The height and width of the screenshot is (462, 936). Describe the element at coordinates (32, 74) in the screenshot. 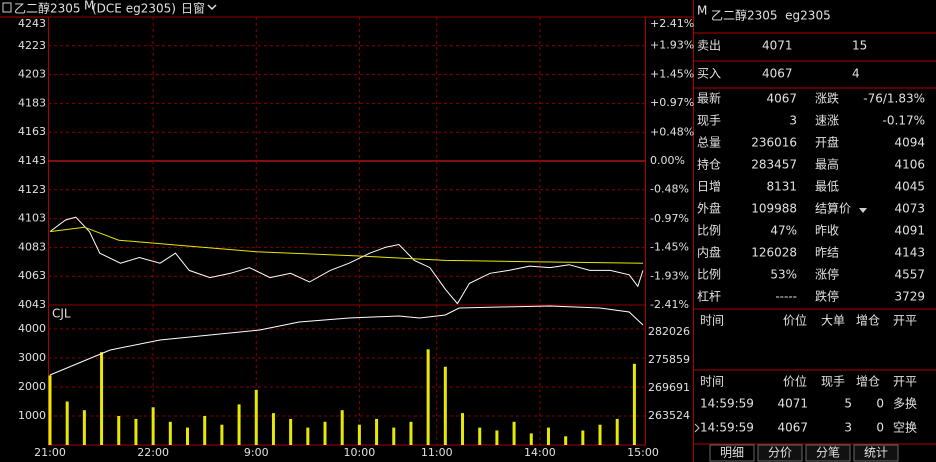

I see `price-tick-label: 4203` at that location.